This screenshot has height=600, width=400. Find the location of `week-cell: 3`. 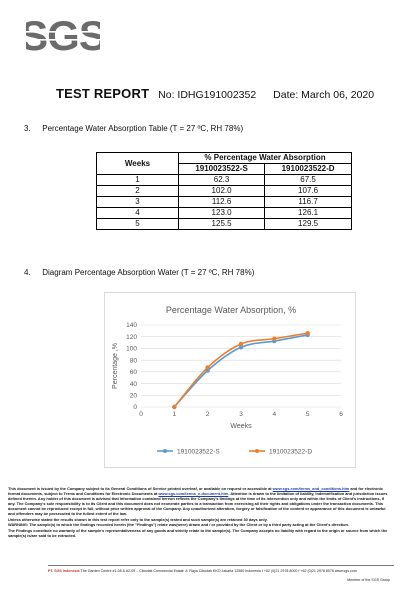

week-cell: 3 is located at coordinates (137, 202).